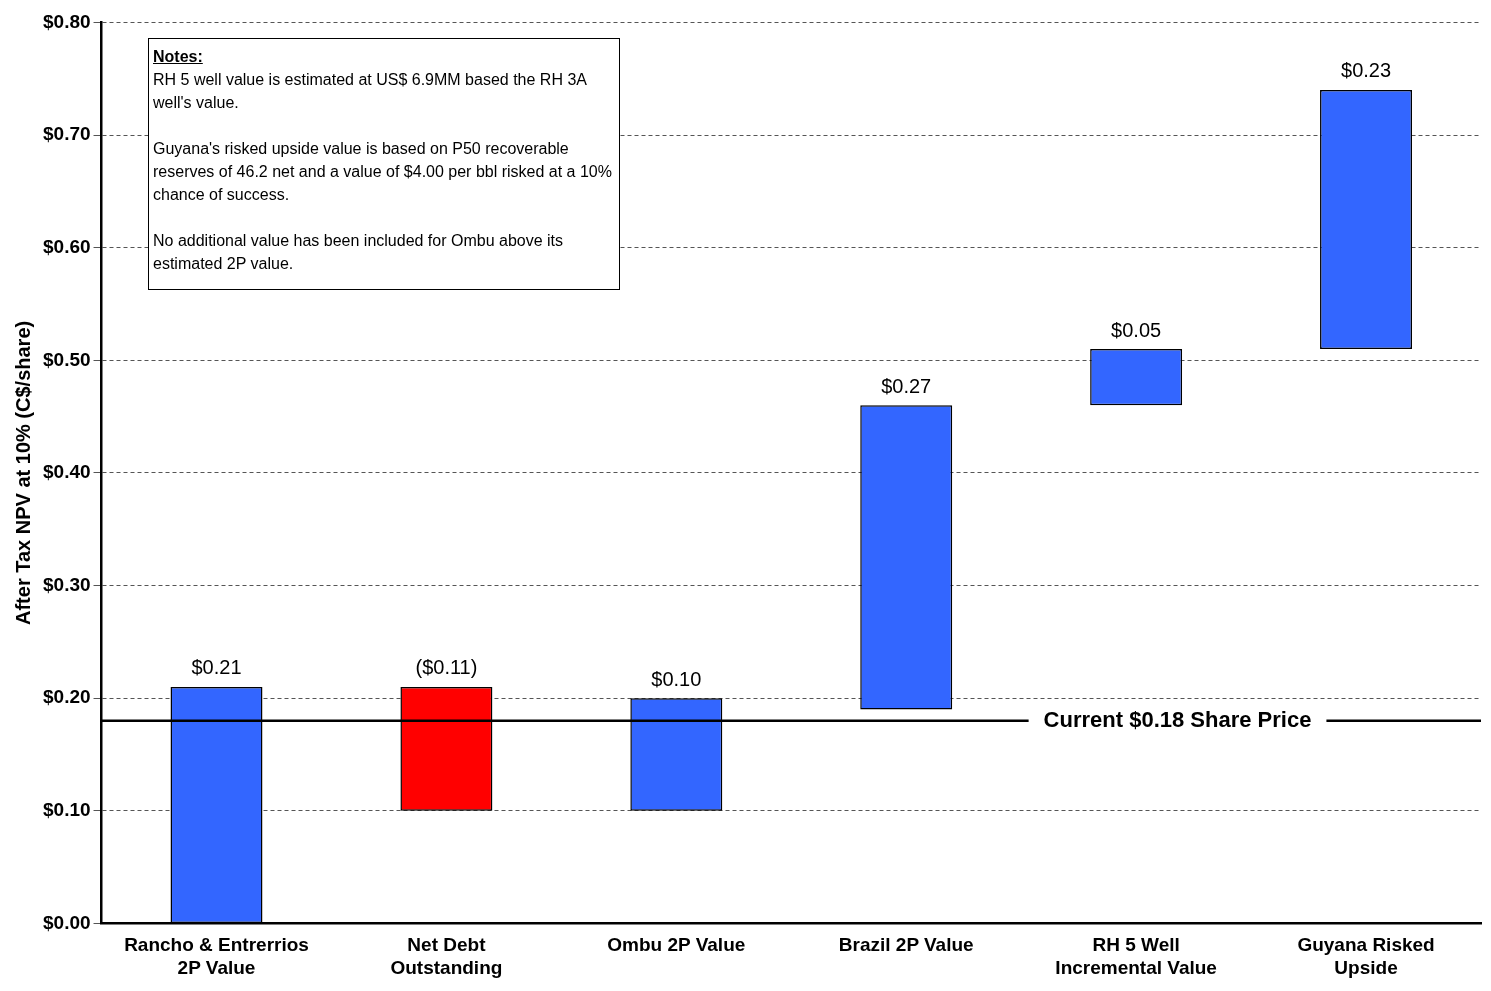  I want to click on data-label: ($0.11), so click(446, 667).